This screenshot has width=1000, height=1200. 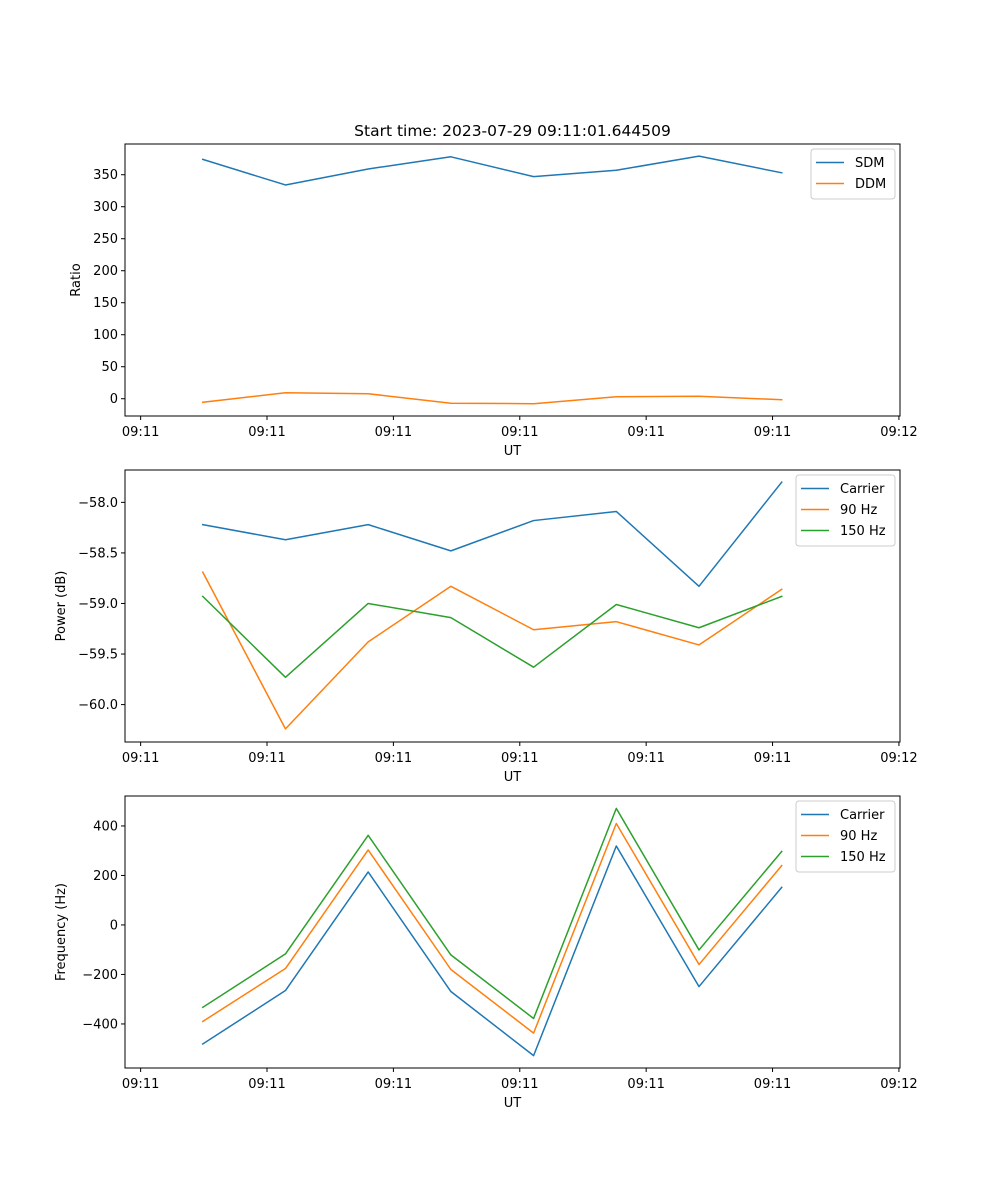 What do you see at coordinates (100, 1024) in the screenshot?
I see `y-tick-label: −400` at bounding box center [100, 1024].